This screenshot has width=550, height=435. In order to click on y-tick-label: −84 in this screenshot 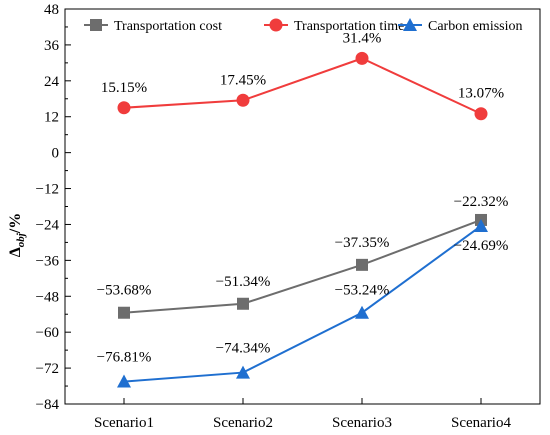, I will do `click(48, 405)`.